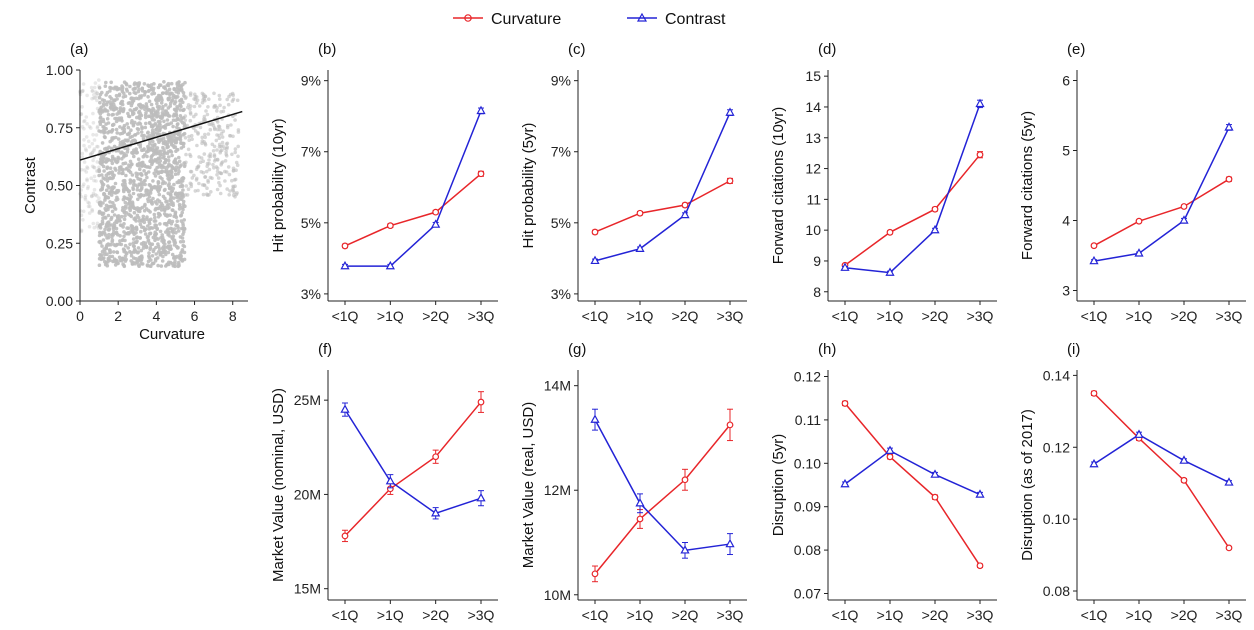  Describe the element at coordinates (1056, 591) in the screenshot. I see `y-tick-label: 0.08` at that location.